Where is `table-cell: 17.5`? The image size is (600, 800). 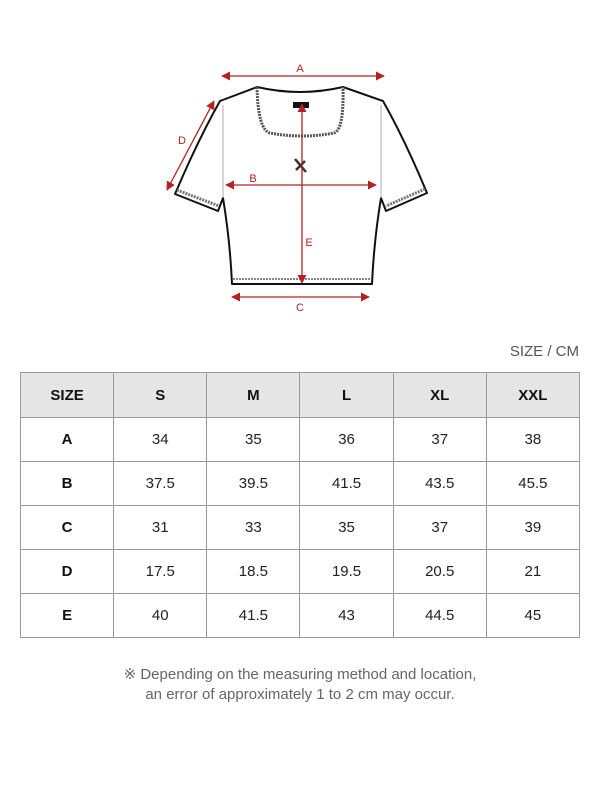
table-cell: 17.5 is located at coordinates (160, 571).